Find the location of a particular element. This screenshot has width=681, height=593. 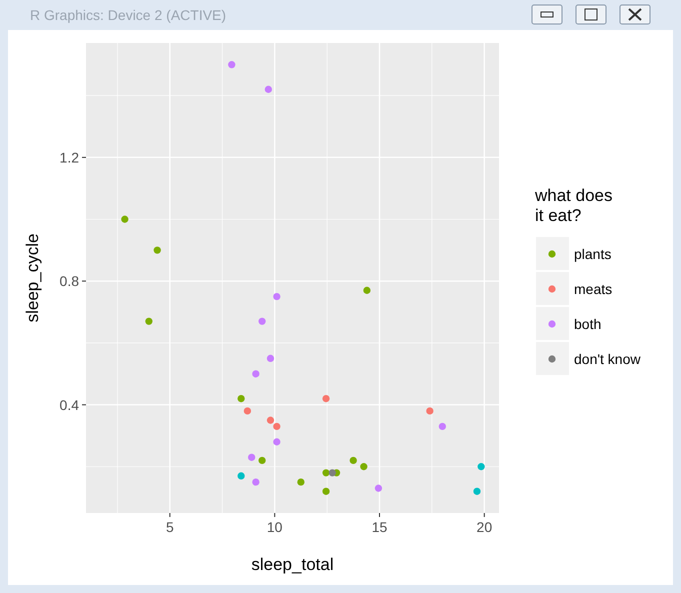

y-tick-label: 0.4 is located at coordinates (70, 404).